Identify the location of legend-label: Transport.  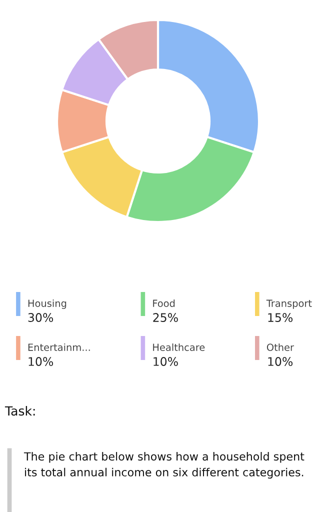
(289, 304).